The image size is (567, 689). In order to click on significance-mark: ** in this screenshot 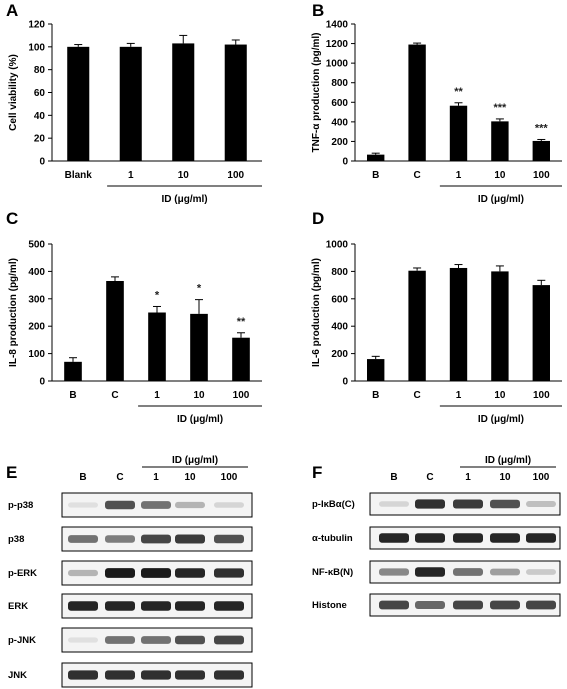, I will do `click(241, 322)`.